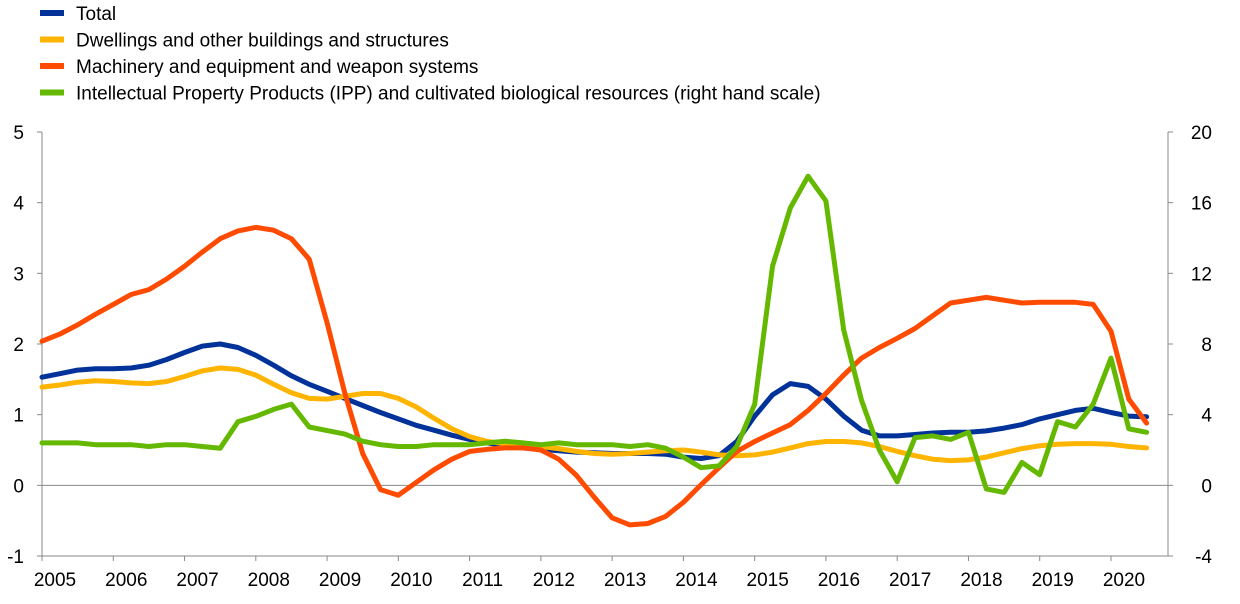  What do you see at coordinates (554, 580) in the screenshot?
I see `x-tick-label-7: 2012` at bounding box center [554, 580].